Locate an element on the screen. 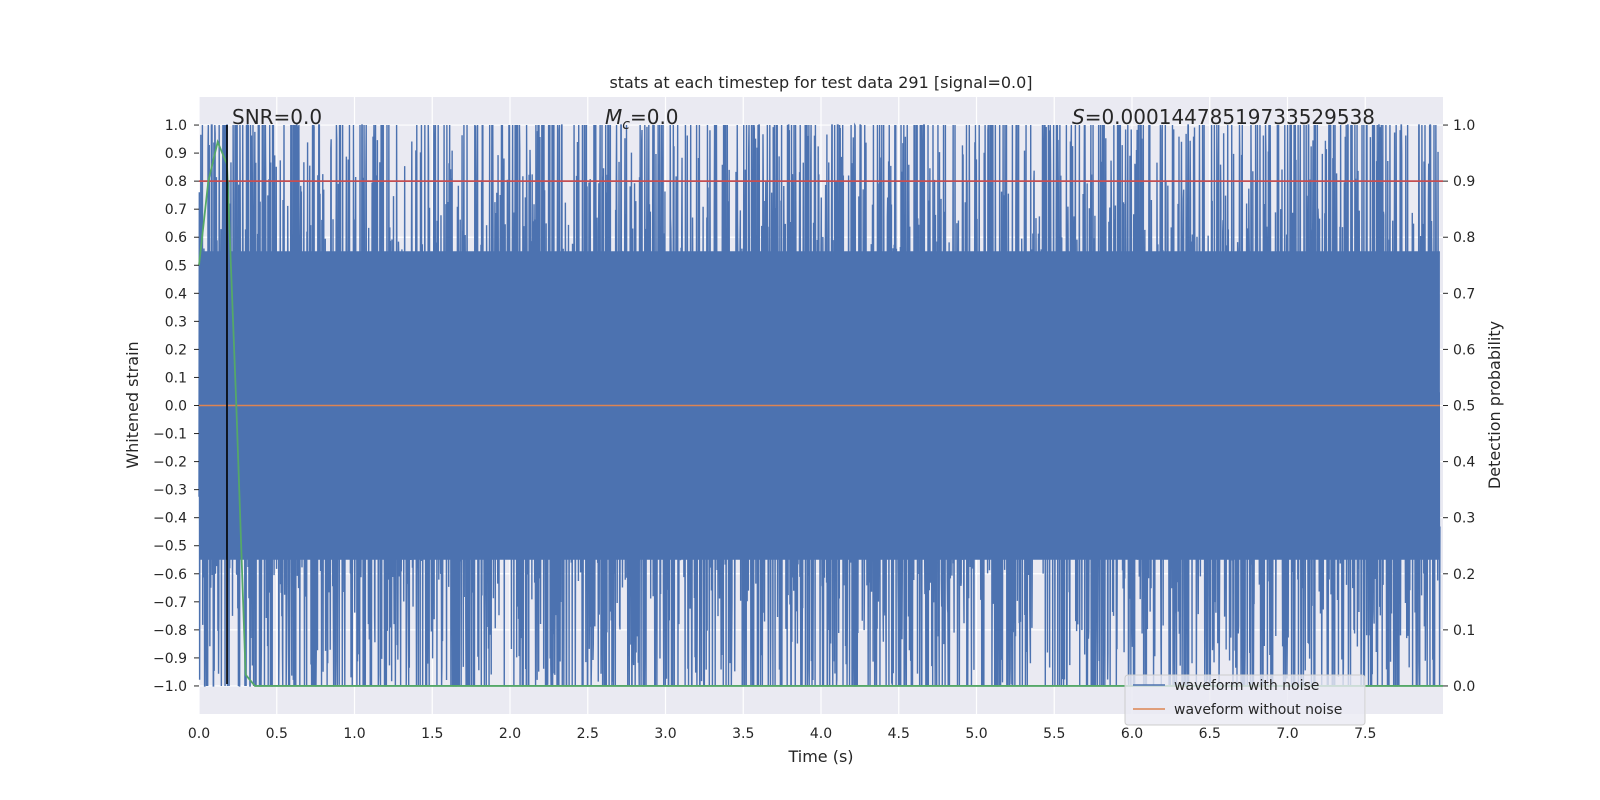 The height and width of the screenshot is (800, 1600). y-left-tick-label: 0.7 is located at coordinates (176, 210).